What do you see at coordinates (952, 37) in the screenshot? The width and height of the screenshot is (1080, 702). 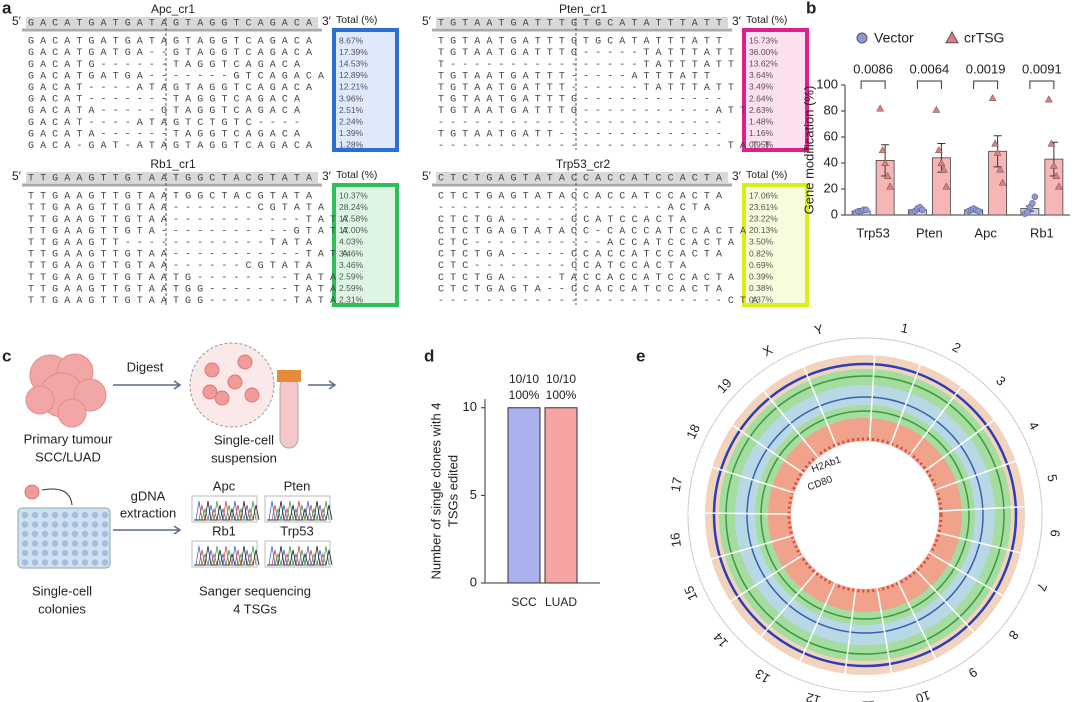 I see `legend-marker` at bounding box center [952, 37].